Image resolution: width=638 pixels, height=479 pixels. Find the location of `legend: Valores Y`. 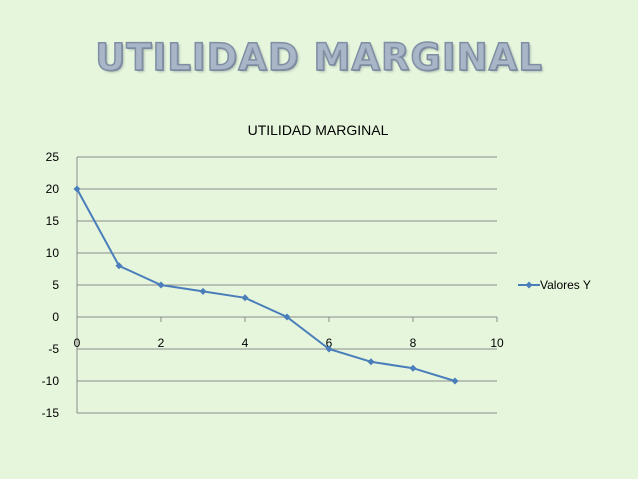

legend: Valores Y is located at coordinates (554, 285).